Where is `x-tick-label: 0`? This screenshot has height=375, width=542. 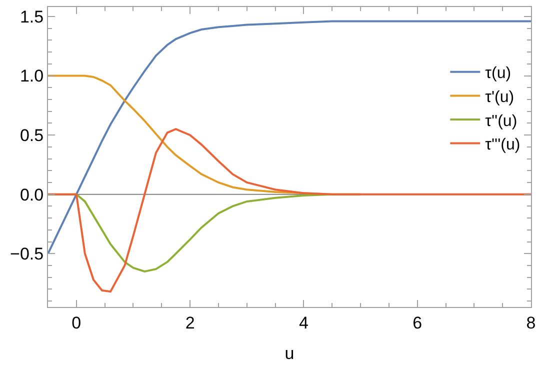
x-tick-label: 0 is located at coordinates (77, 322).